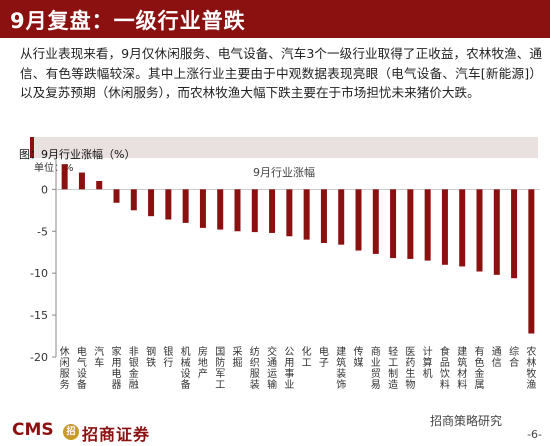 The image size is (550, 446). What do you see at coordinates (42, 231) in the screenshot?
I see `y-tick-label: -5` at bounding box center [42, 231].